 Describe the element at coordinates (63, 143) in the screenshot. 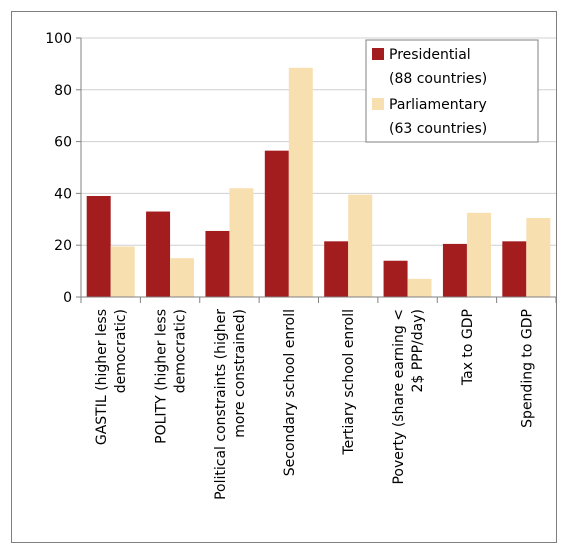

I see `y-tick-label: 60` at that location.